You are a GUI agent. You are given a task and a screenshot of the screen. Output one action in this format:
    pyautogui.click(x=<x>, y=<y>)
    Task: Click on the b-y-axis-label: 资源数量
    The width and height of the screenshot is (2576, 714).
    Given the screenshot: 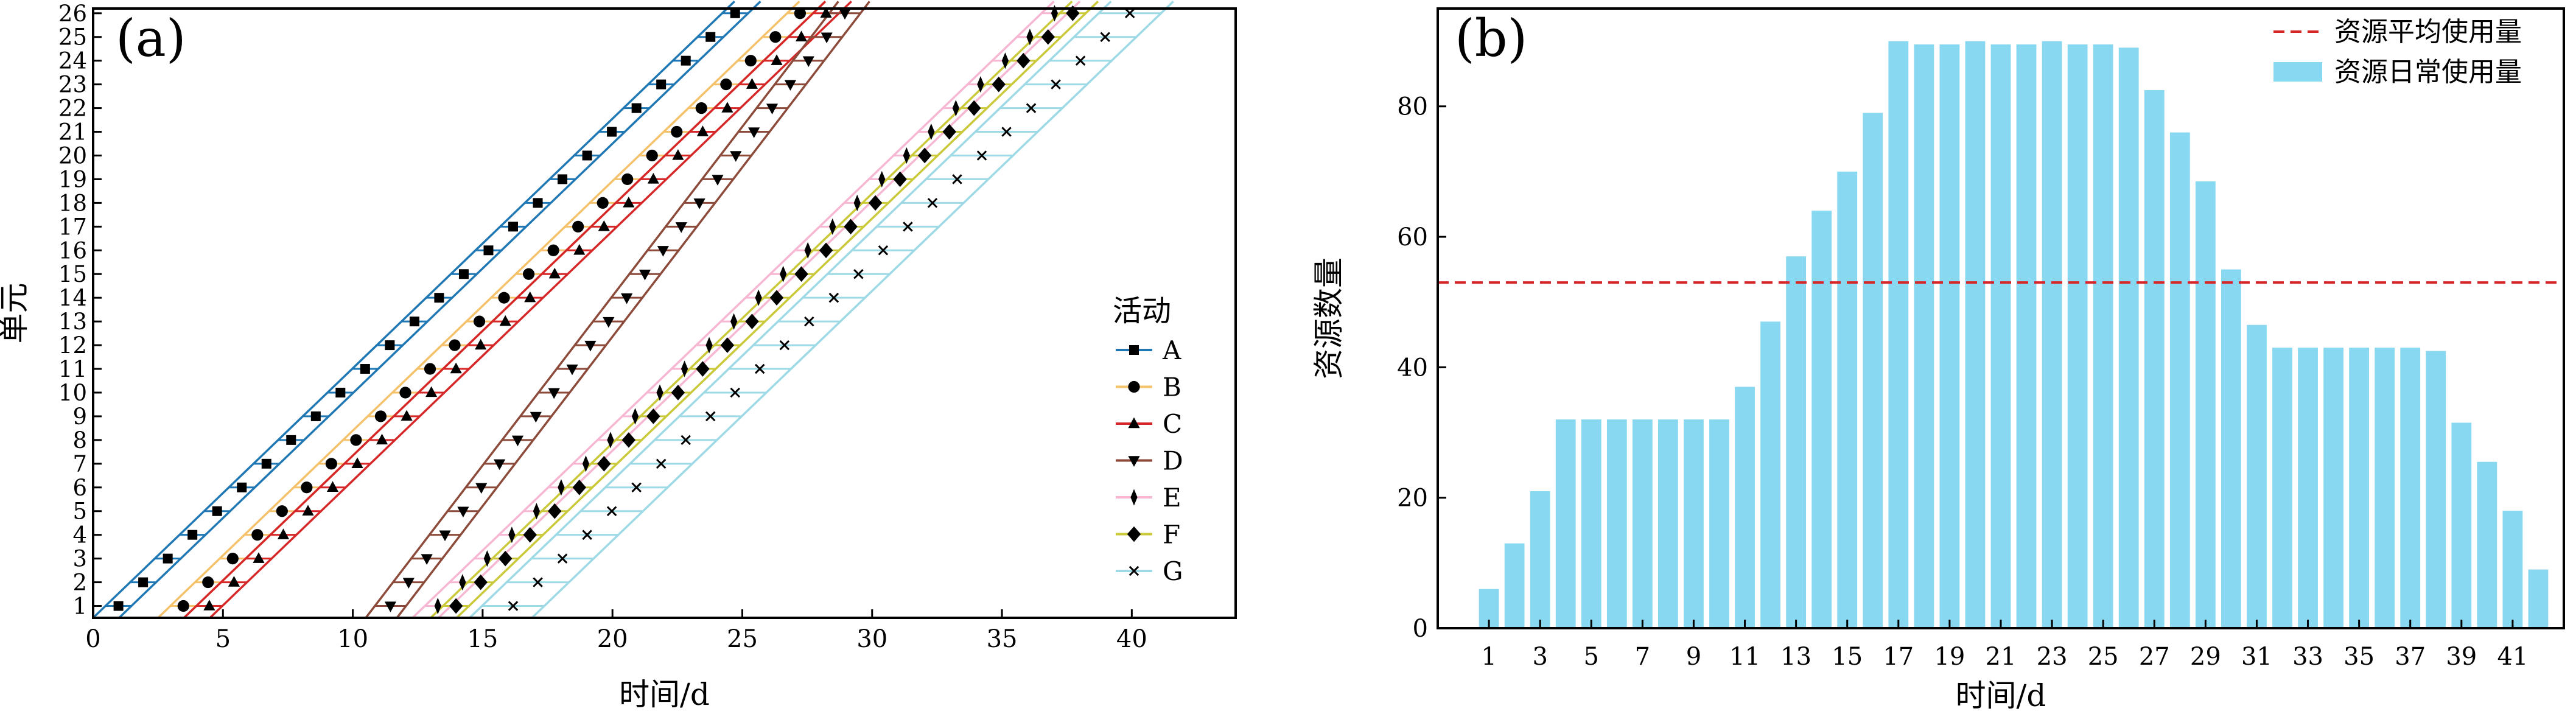 What is the action you would take?
    pyautogui.click(x=1328, y=318)
    